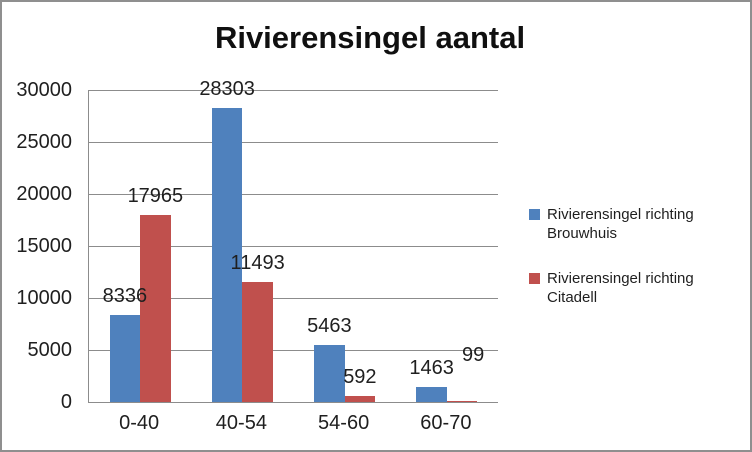  What do you see at coordinates (620, 288) in the screenshot?
I see `legend-series-label: Rivierensingel richting Citadell` at bounding box center [620, 288].